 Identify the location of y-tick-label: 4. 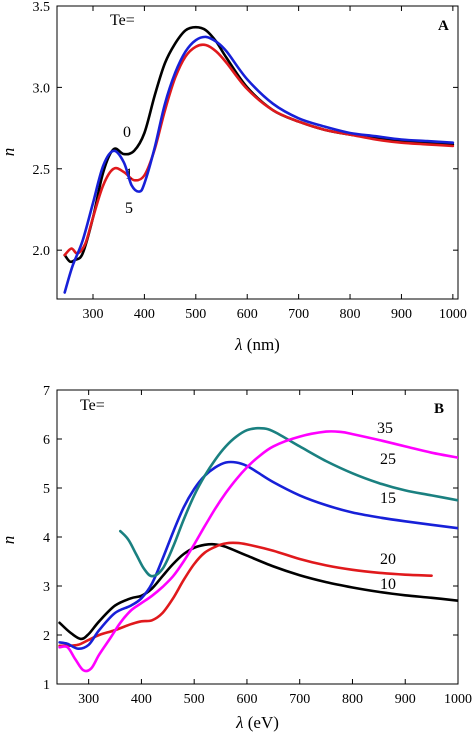
(46, 538).